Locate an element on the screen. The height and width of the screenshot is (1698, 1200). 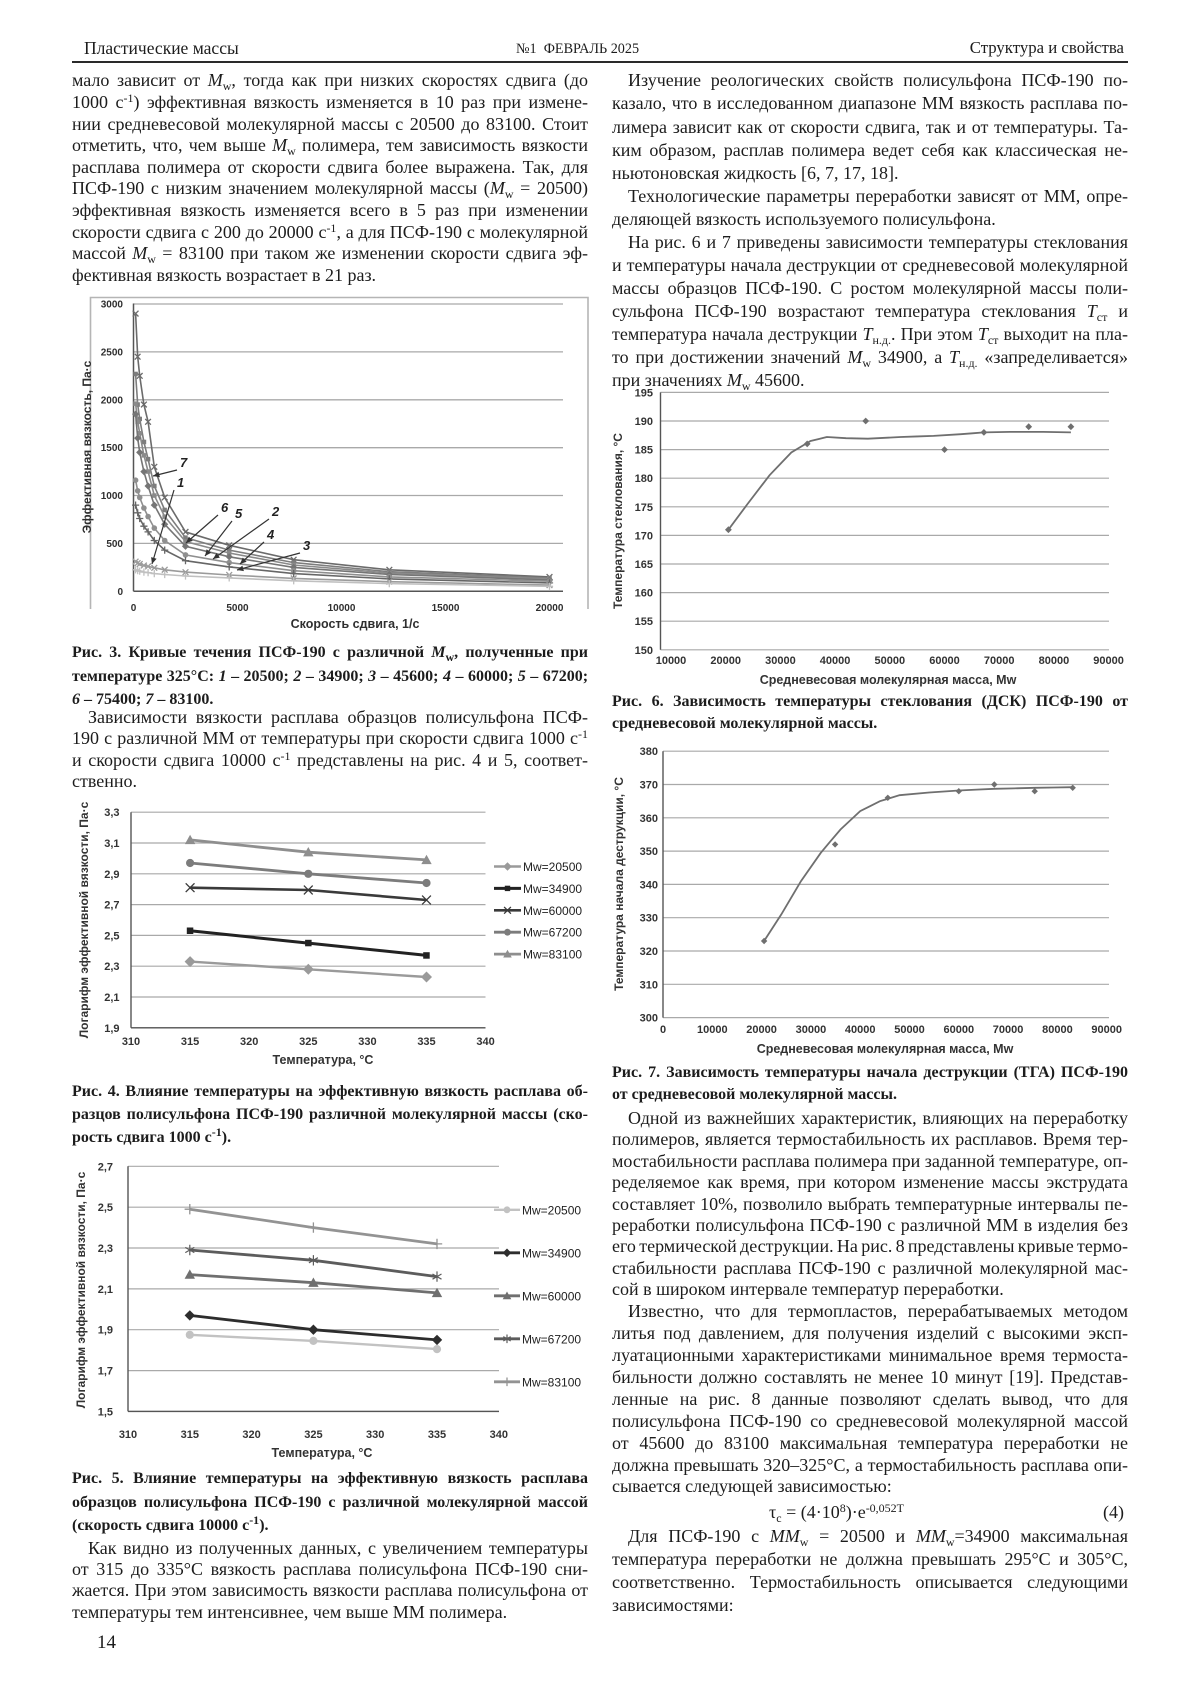
svg-text: Температура стеклования, °С is located at coordinates (618, 521).